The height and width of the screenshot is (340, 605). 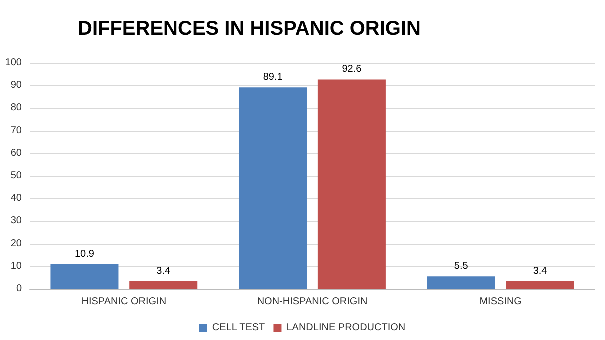 I want to click on y-tick-label: 60, so click(x=16, y=153).